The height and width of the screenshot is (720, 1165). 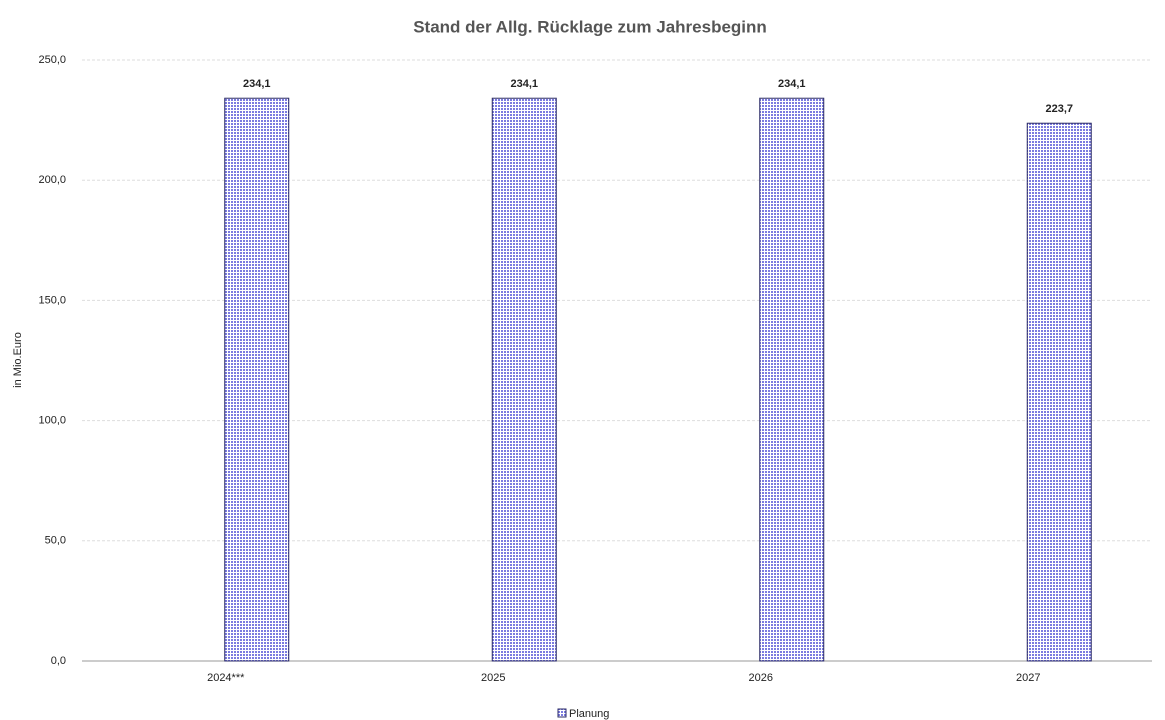 I want to click on y-tick-label: 200,0, so click(x=52, y=180).